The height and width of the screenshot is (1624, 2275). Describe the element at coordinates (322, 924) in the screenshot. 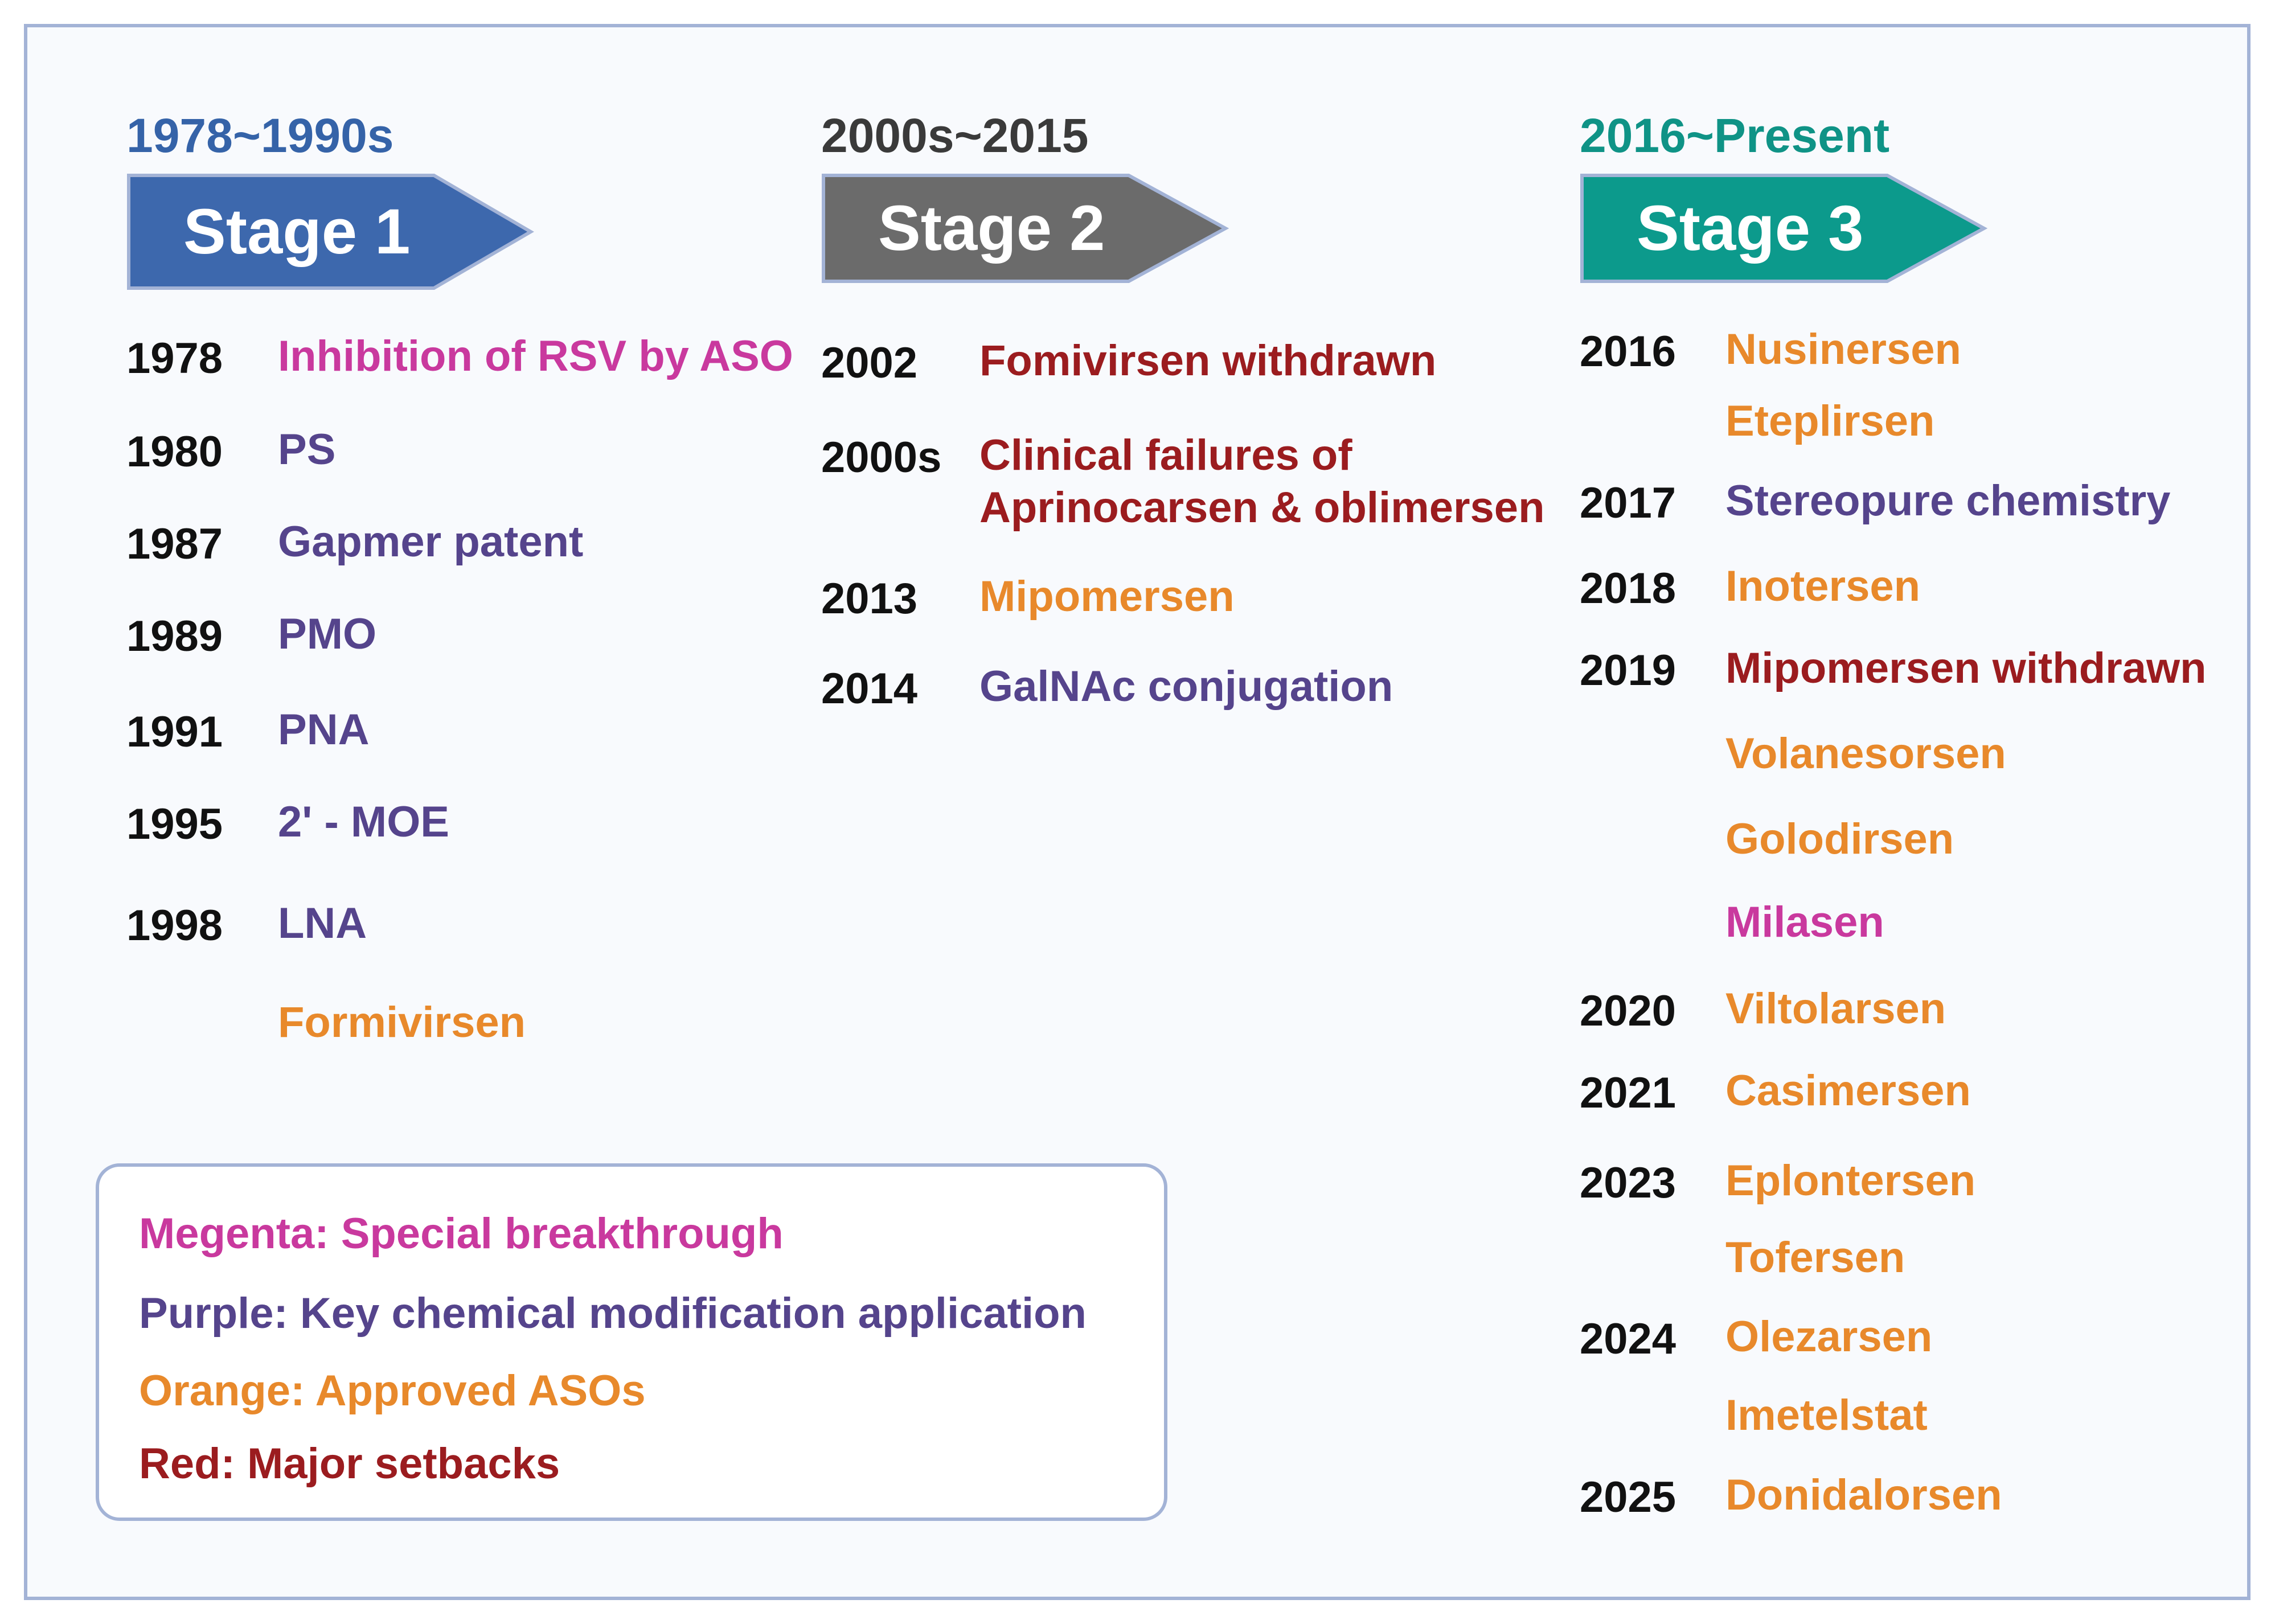

I see `event-item: LNA` at that location.